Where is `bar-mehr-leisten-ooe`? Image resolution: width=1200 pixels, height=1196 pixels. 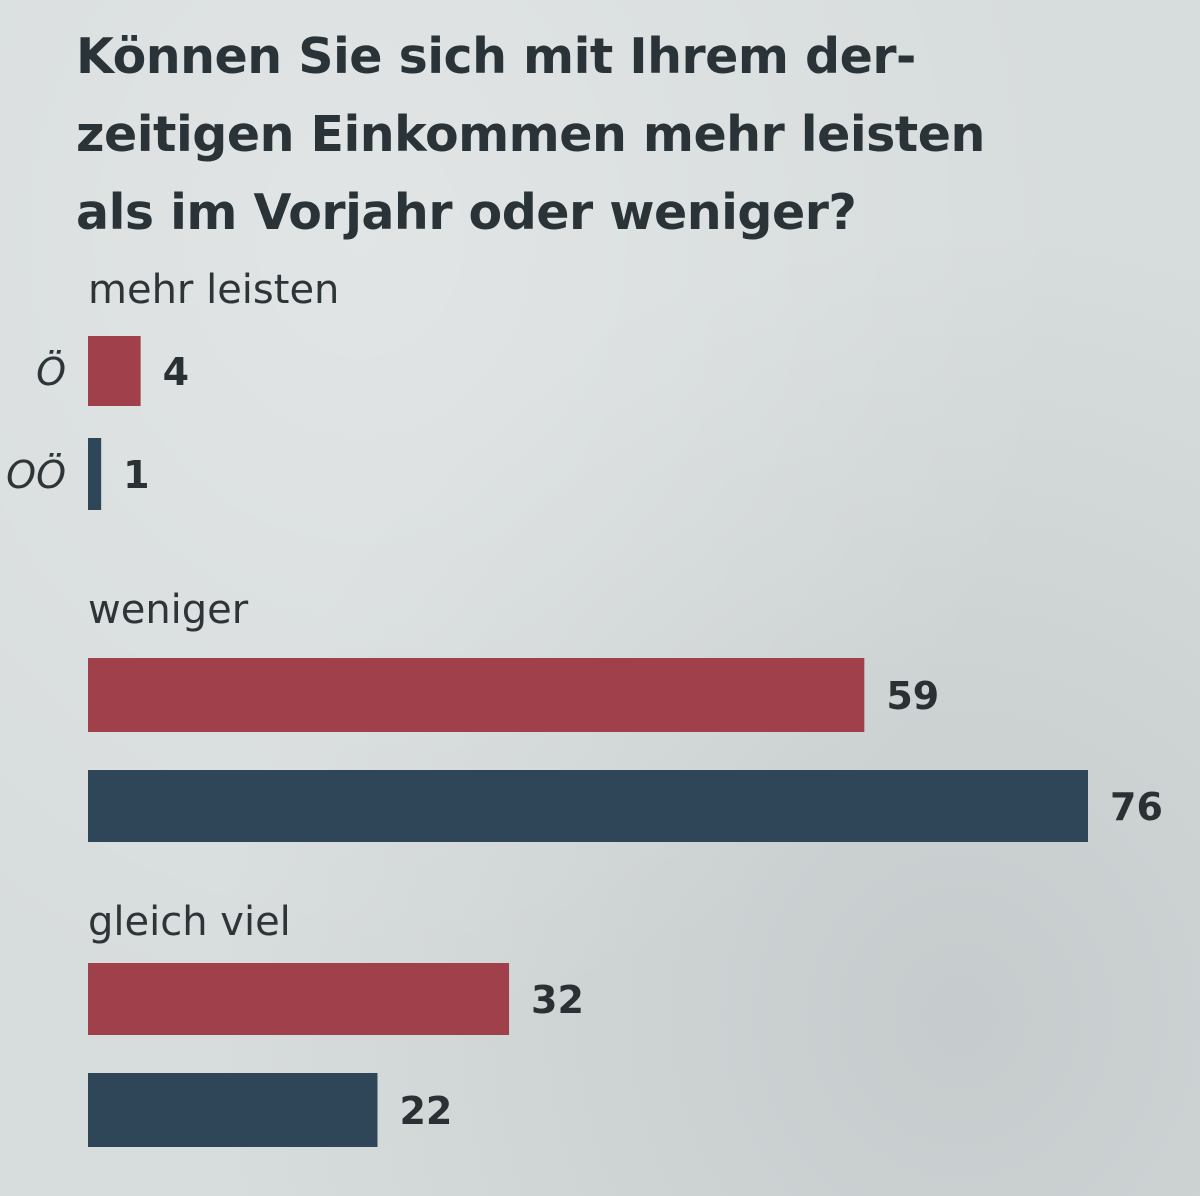
bar-mehr-leisten-ooe is located at coordinates (95, 474).